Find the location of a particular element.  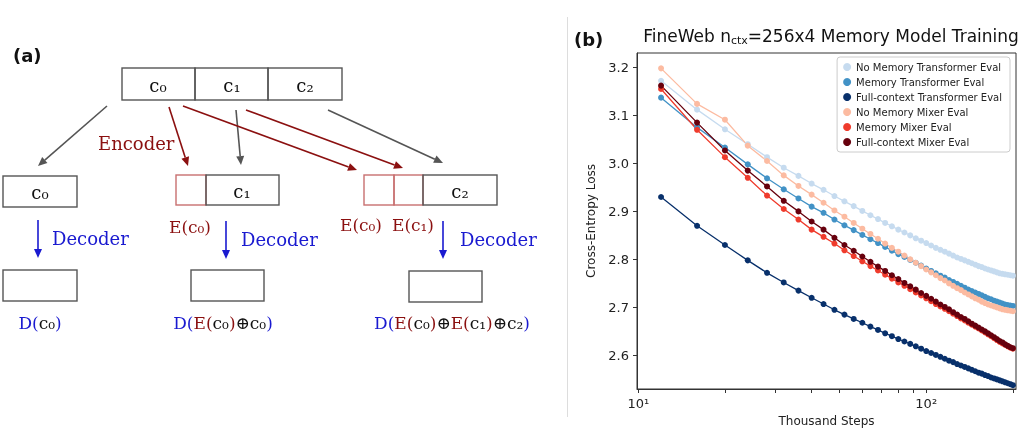

text: E(c₁) is located at coordinates (413, 225).